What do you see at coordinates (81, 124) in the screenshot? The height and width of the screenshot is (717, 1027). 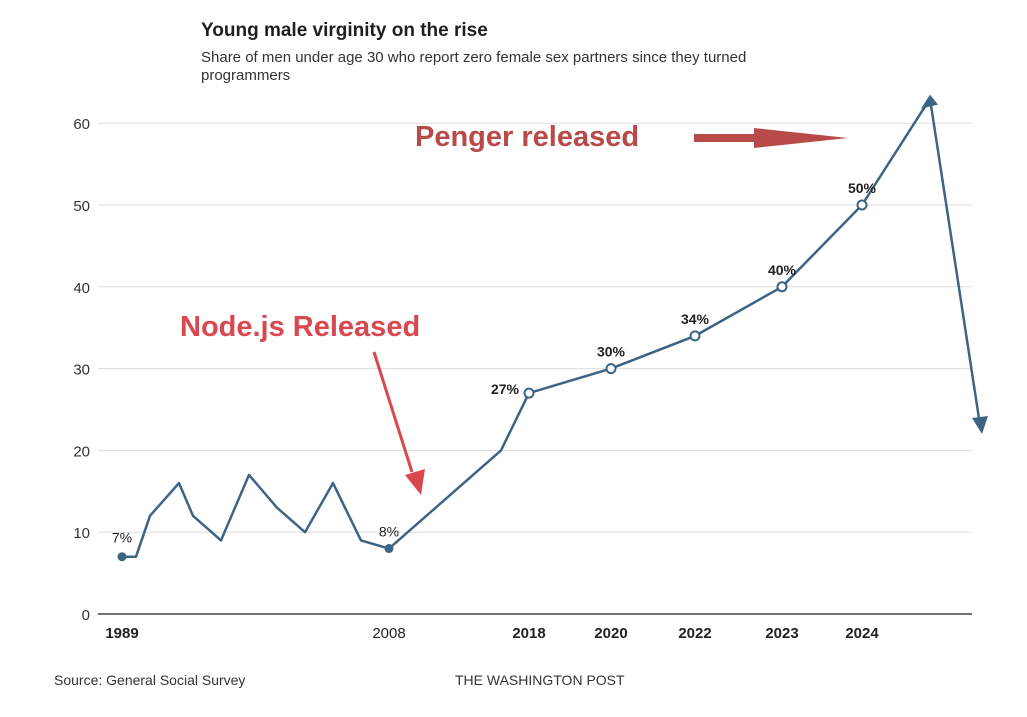 I see `y-tick-label-60: 60` at bounding box center [81, 124].